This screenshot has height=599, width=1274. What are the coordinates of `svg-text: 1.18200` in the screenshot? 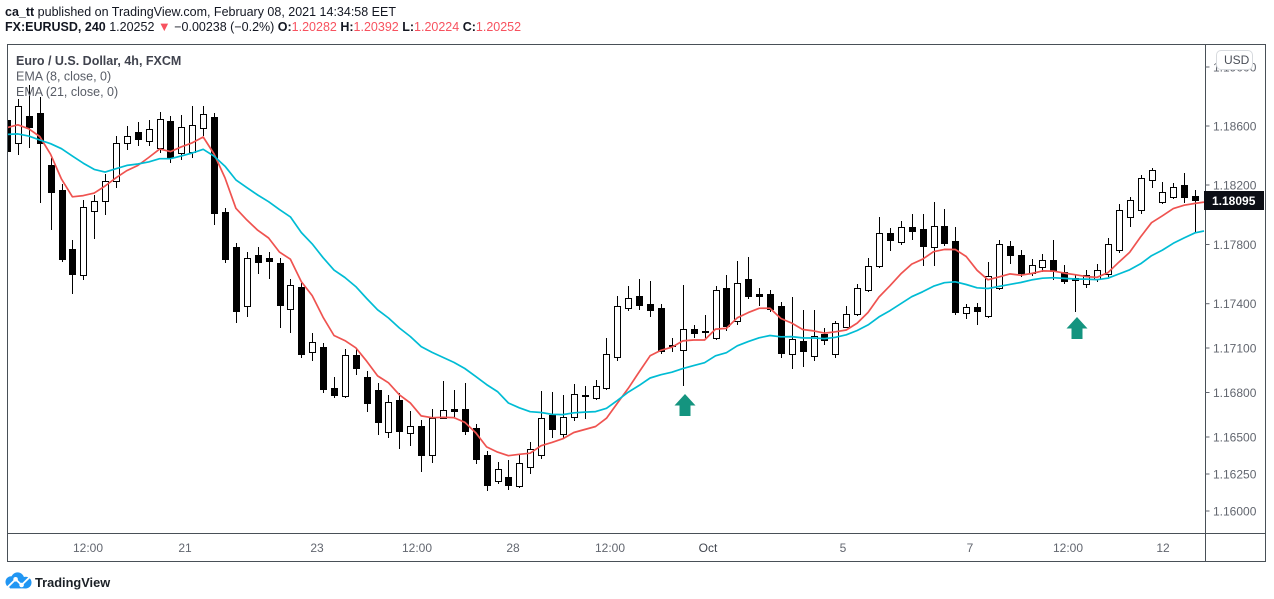 It's located at (1235, 186).